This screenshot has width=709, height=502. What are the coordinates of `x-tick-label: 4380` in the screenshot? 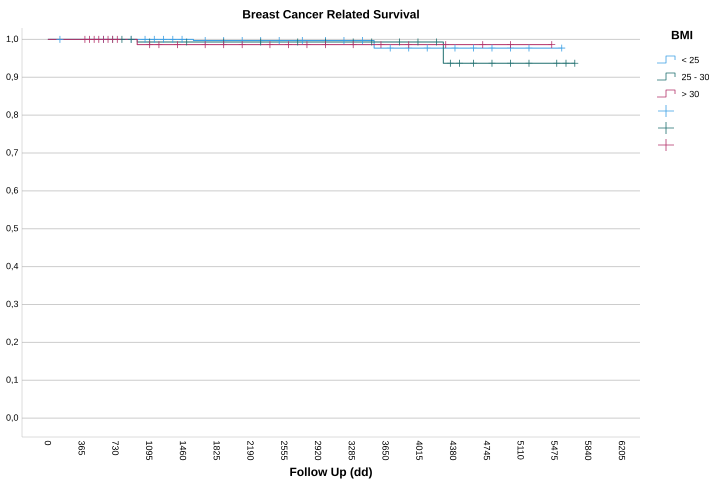 It's located at (453, 450).